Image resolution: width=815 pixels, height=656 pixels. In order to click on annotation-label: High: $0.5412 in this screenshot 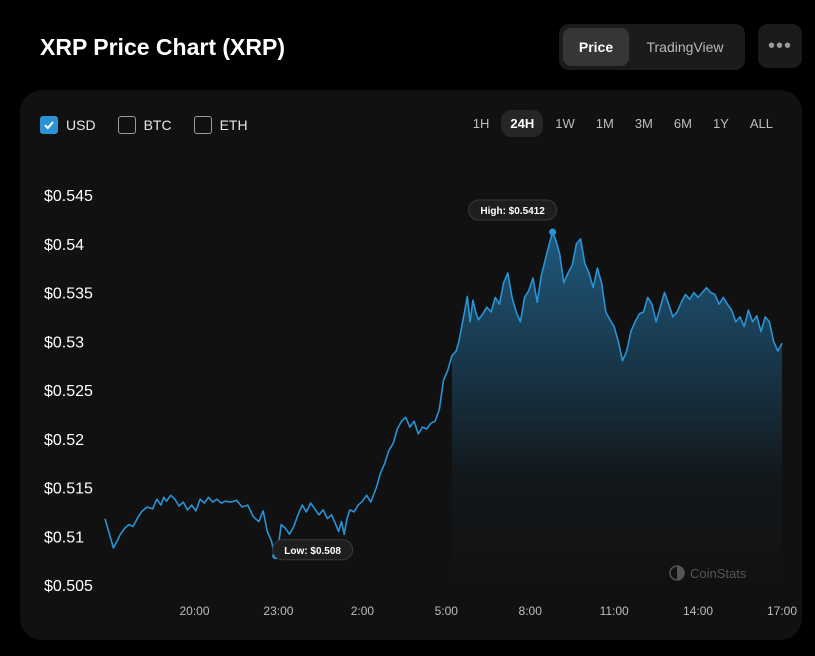, I will do `click(512, 211)`.